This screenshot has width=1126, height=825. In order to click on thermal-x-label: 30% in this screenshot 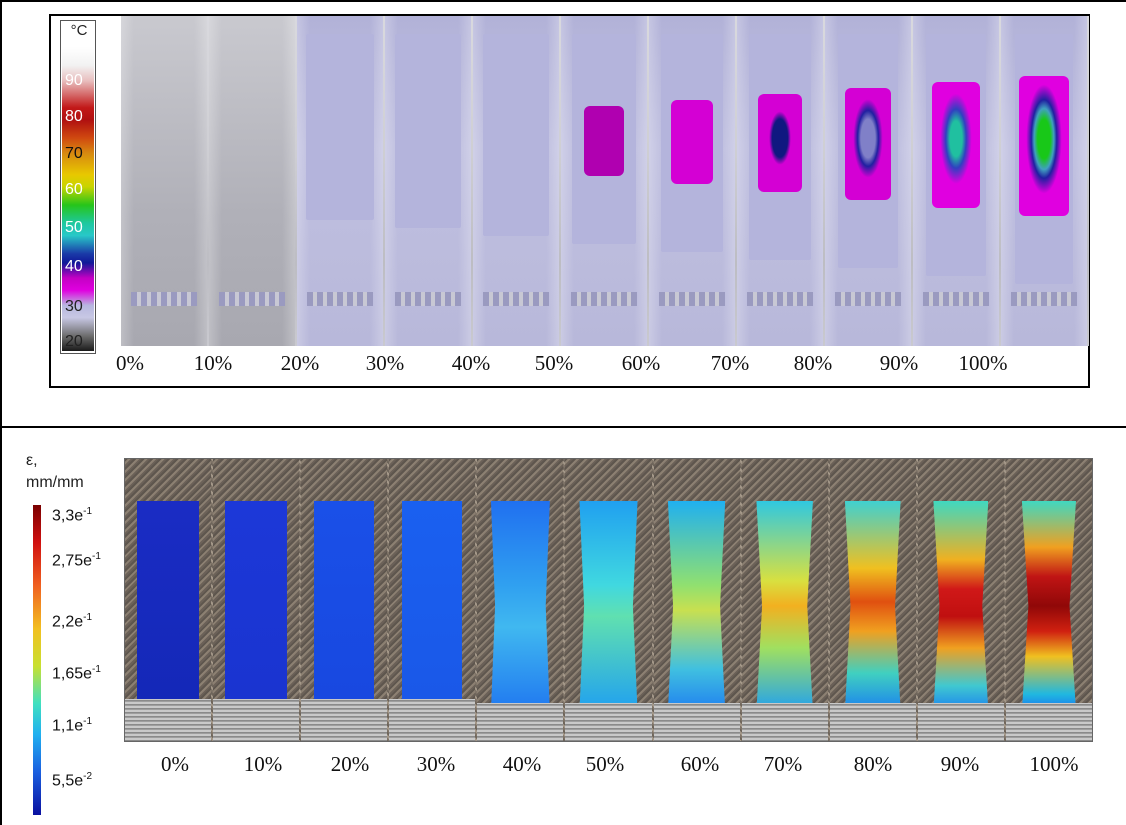, I will do `click(385, 363)`.